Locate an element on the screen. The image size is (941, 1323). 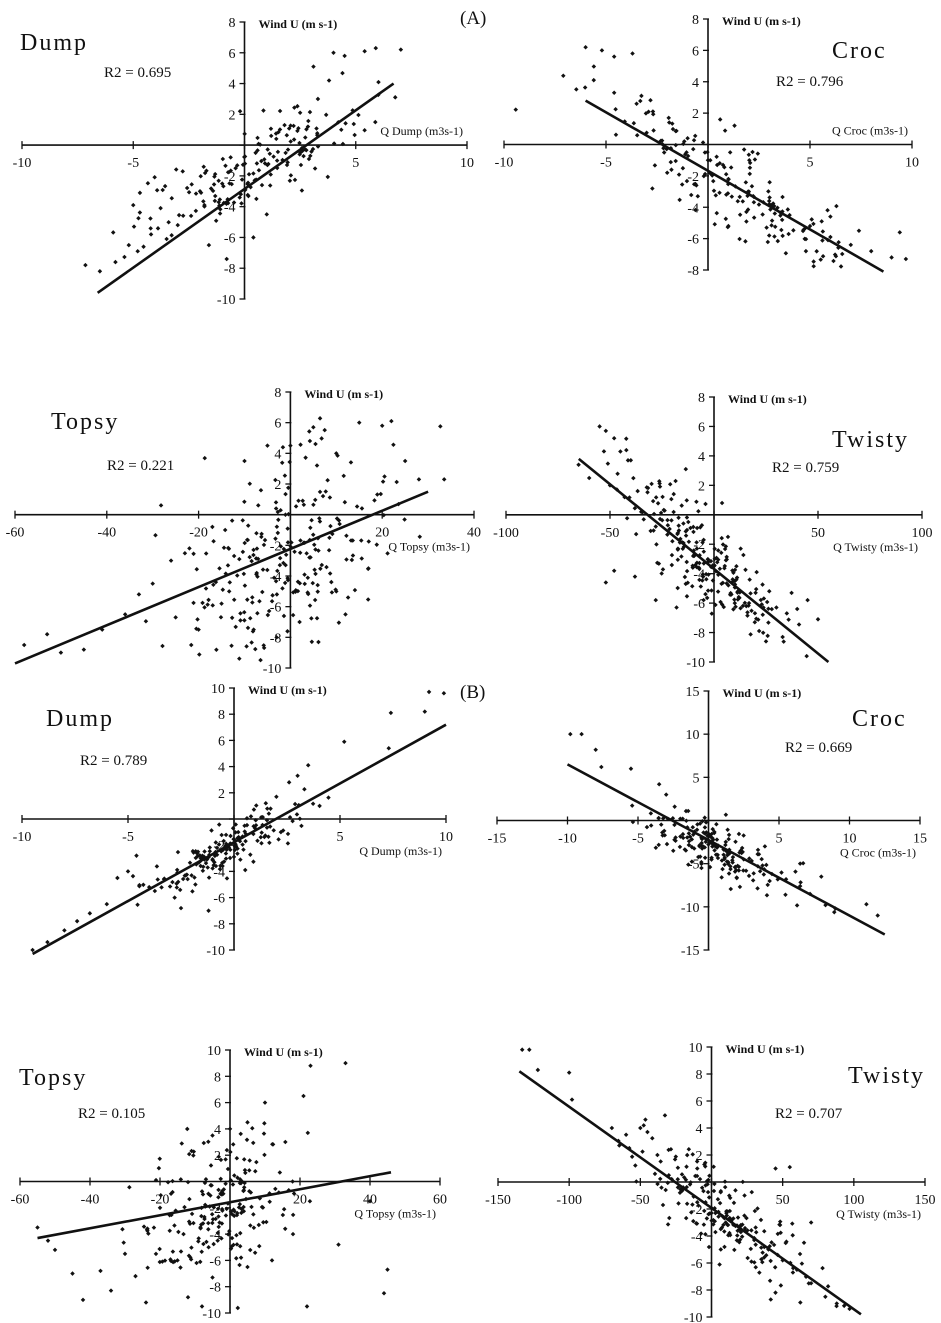
chart4-y-tick-label: -2 is located at coordinates (699, 545).